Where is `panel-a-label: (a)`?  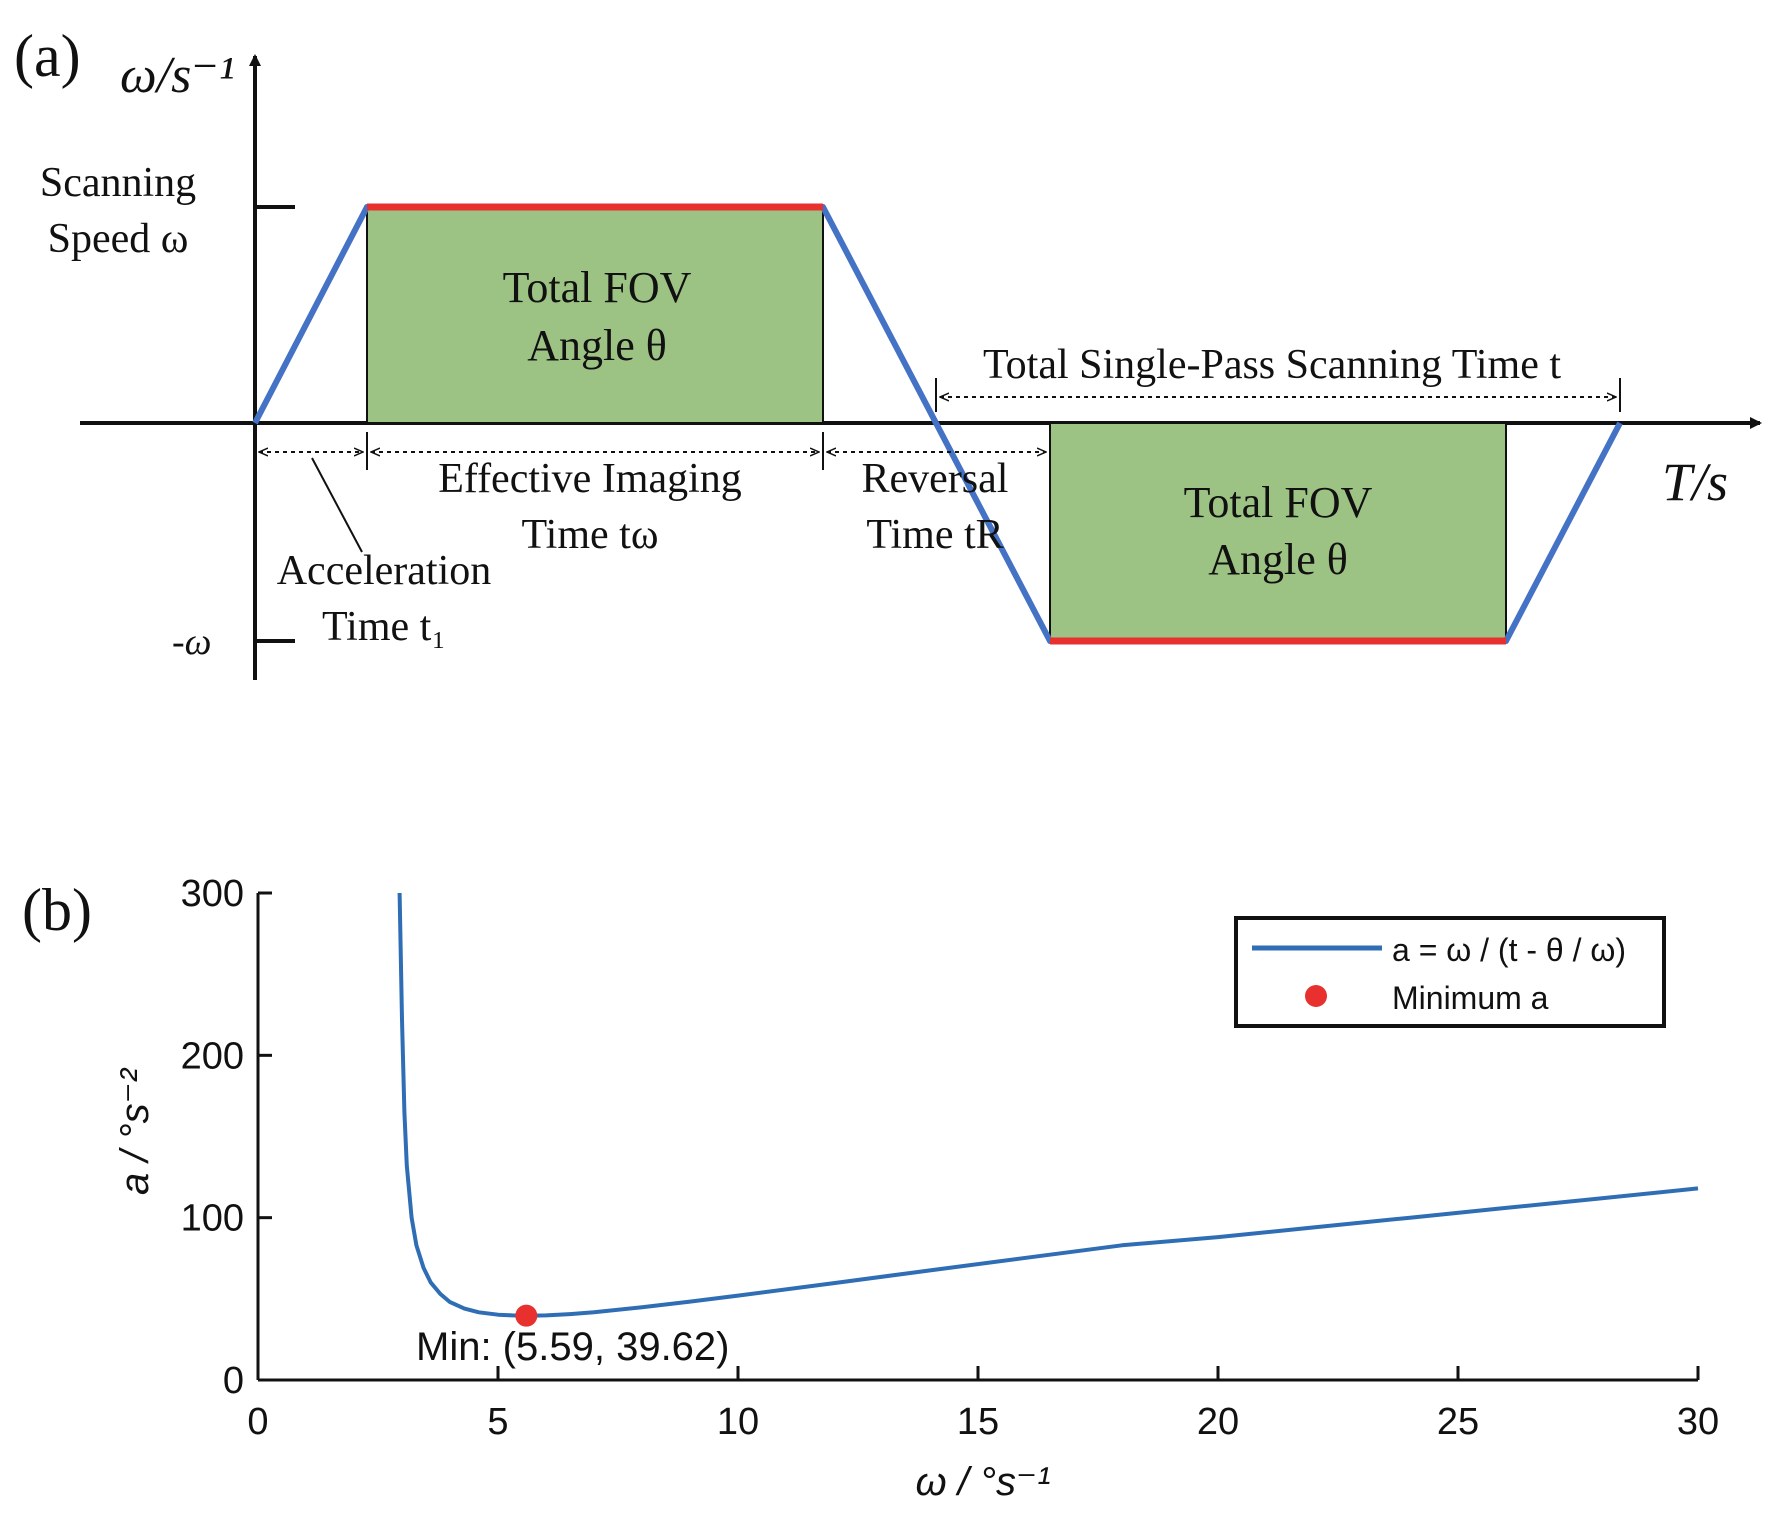 panel-a-label: (a) is located at coordinates (47, 56).